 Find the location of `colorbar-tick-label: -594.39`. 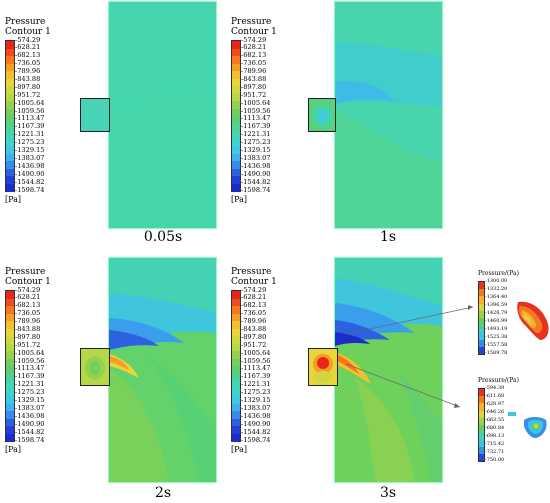

colorbar-tick-label: -594.39 is located at coordinates (495, 387).